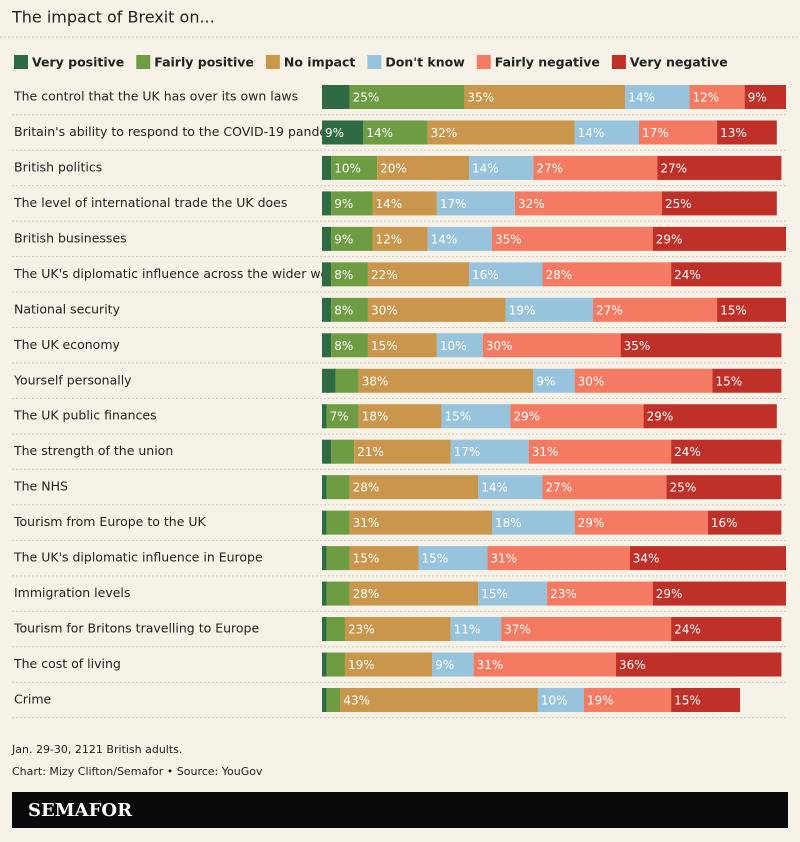 Image resolution: width=800 pixels, height=842 pixels. What do you see at coordinates (425, 62) in the screenshot?
I see `legend-label: Don't know` at bounding box center [425, 62].